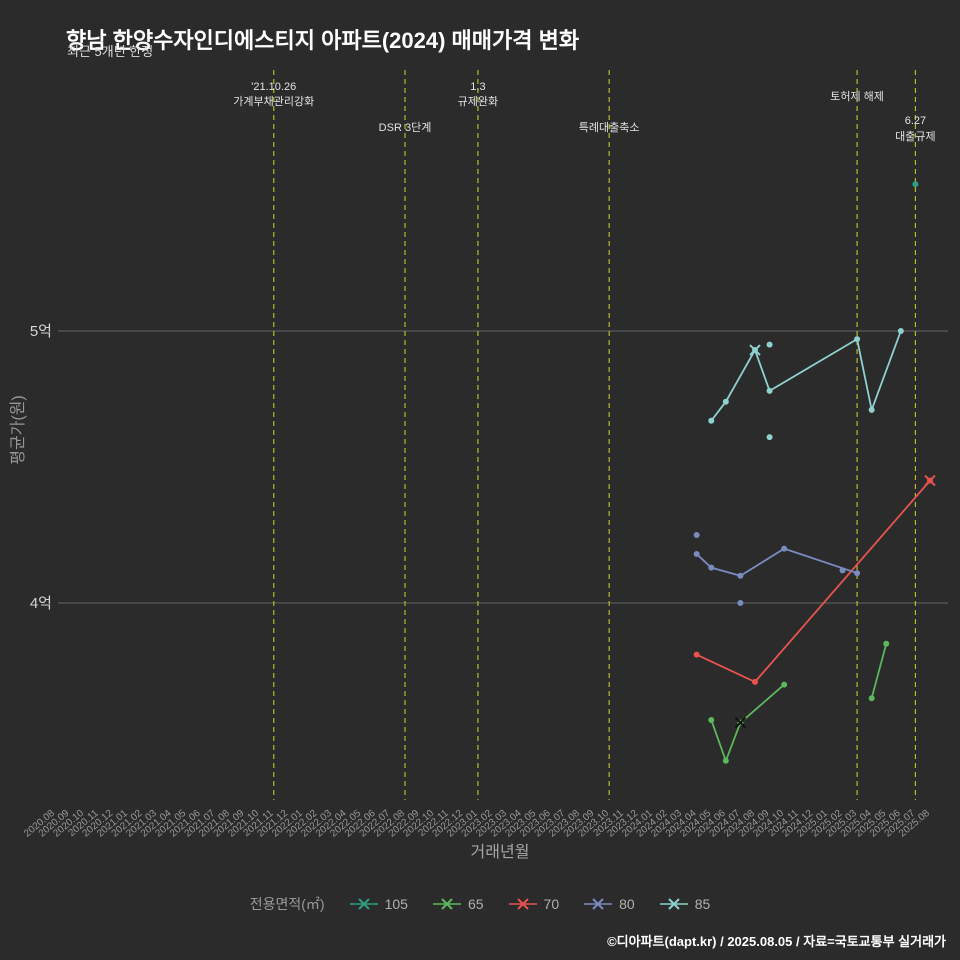  I want to click on legend-label-65: 65, so click(475, 904).